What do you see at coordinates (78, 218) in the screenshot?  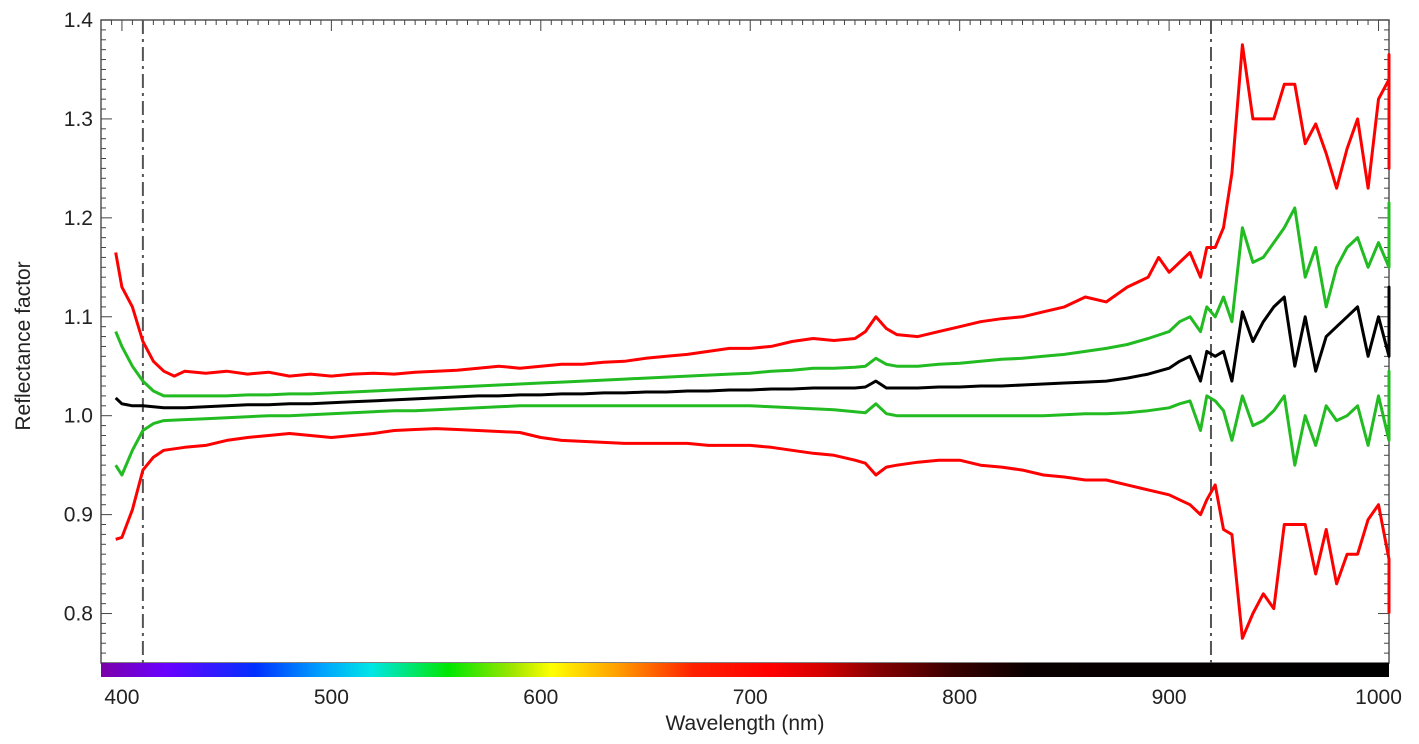 I see `y-tick-label: 1.2` at bounding box center [78, 218].